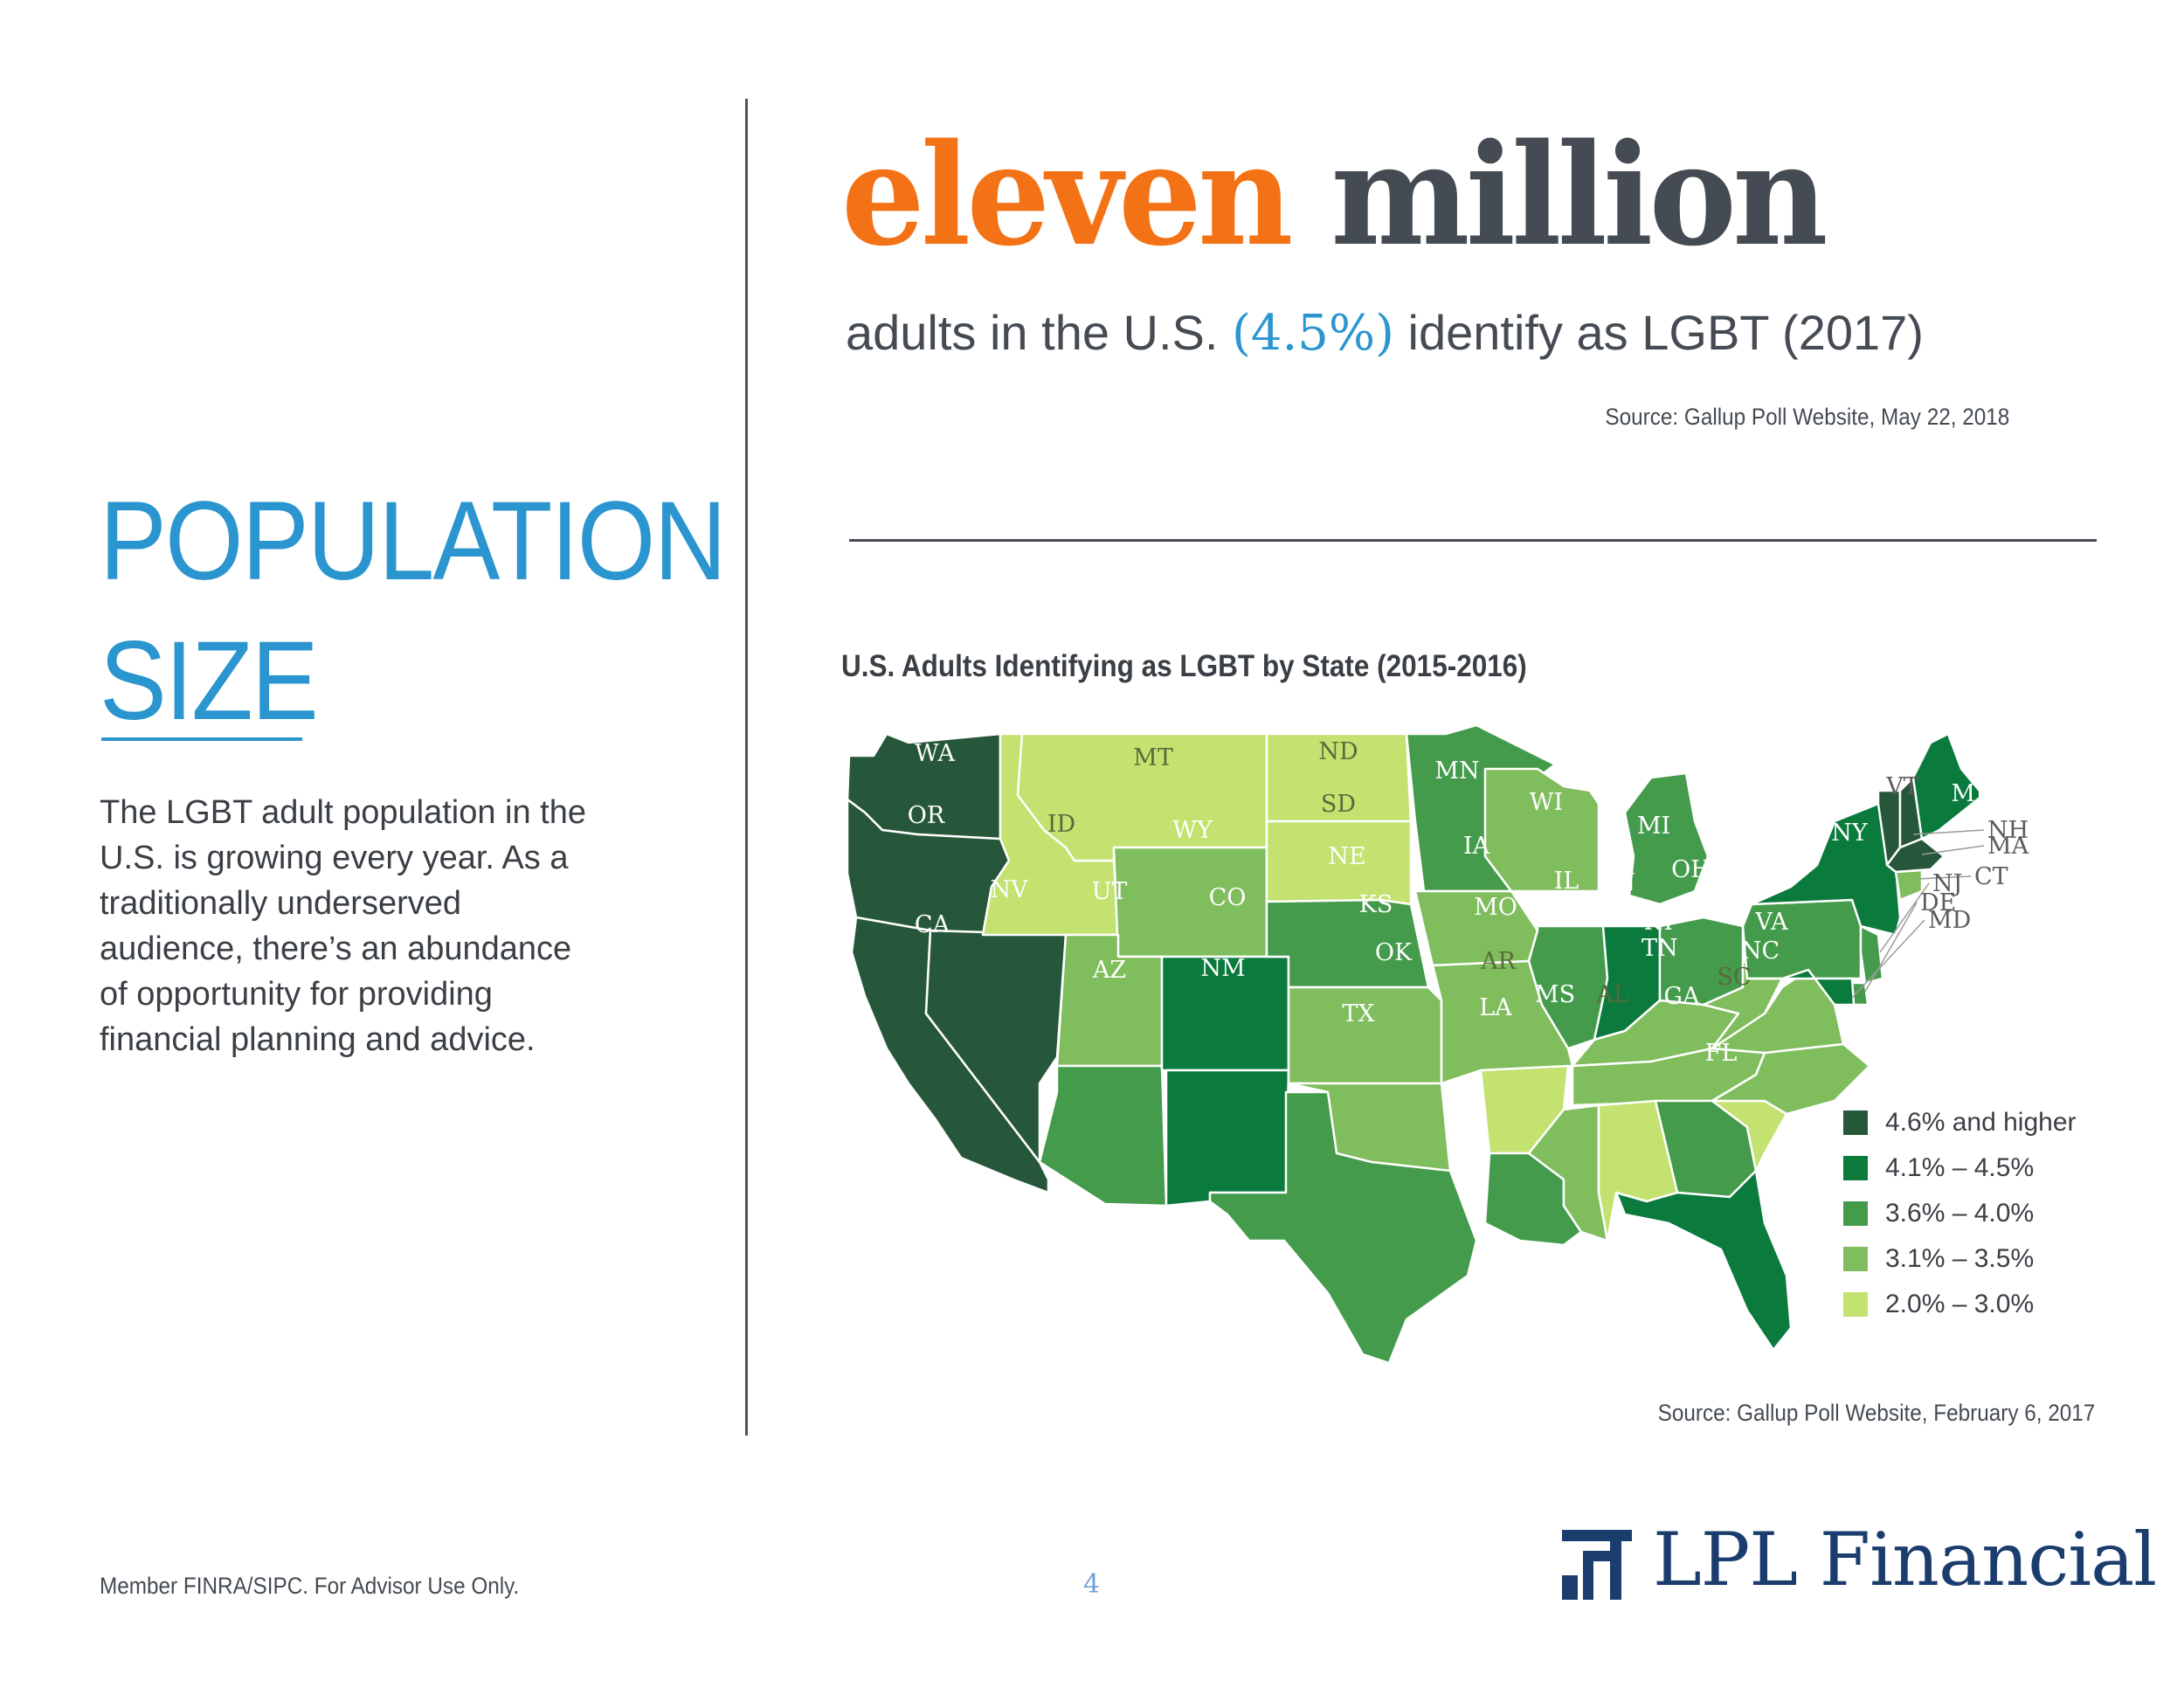 This screenshot has width=2184, height=1688. What do you see at coordinates (1032, 332) in the screenshot?
I see `subheadline-before: adults in the U.S.` at bounding box center [1032, 332].